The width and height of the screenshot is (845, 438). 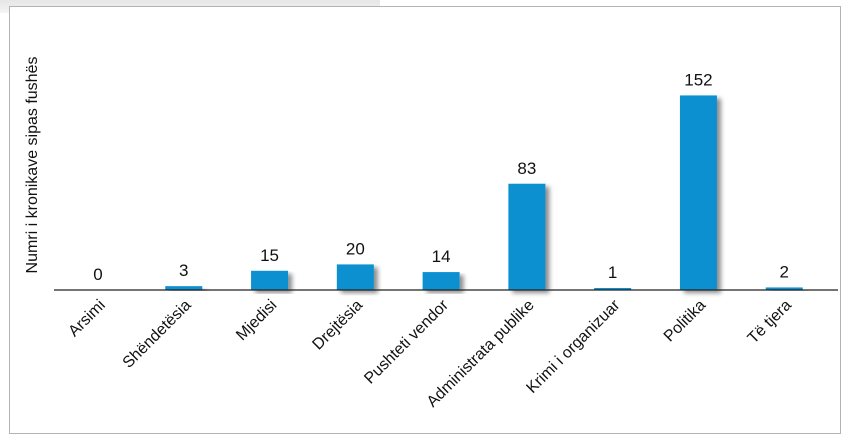 I want to click on data-label: 20, so click(x=355, y=248).